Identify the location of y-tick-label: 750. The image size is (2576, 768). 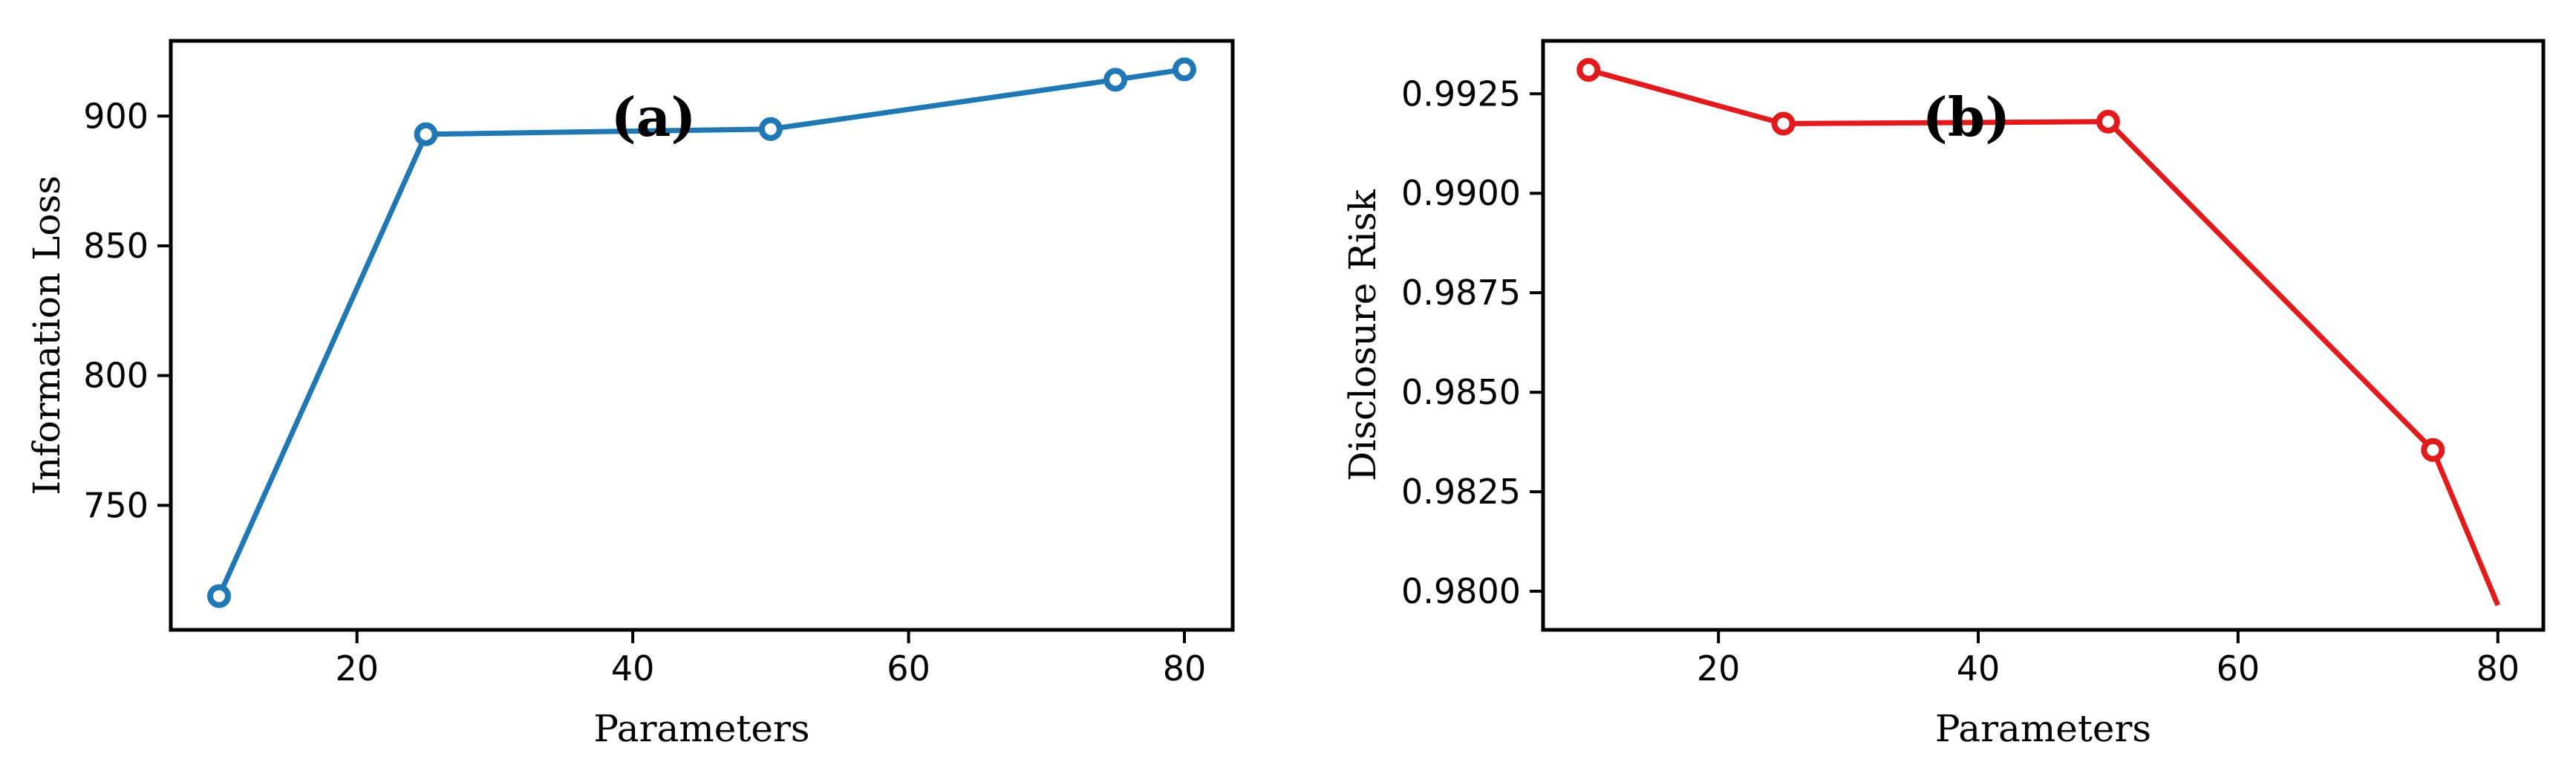
(116, 505).